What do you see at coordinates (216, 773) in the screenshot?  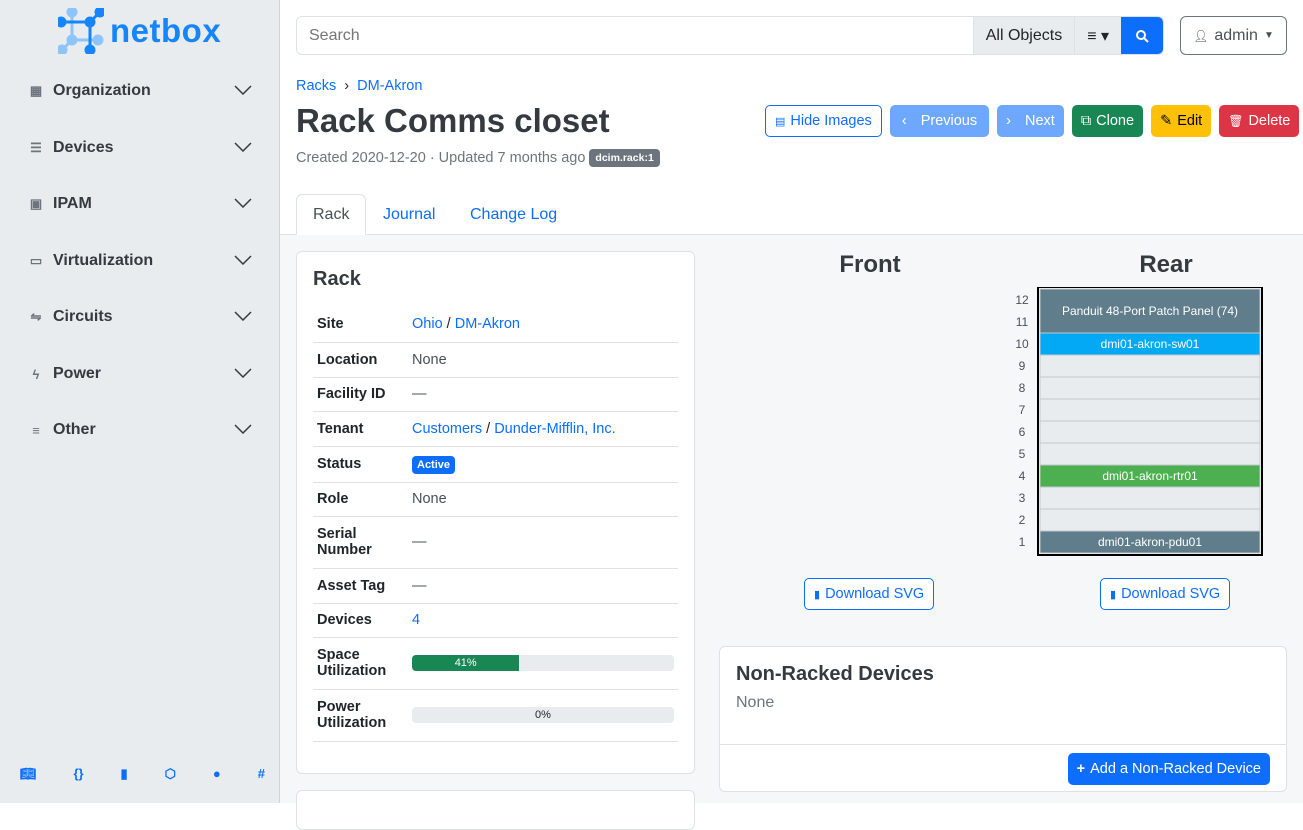 I see `github-icon: ●` at bounding box center [216, 773].